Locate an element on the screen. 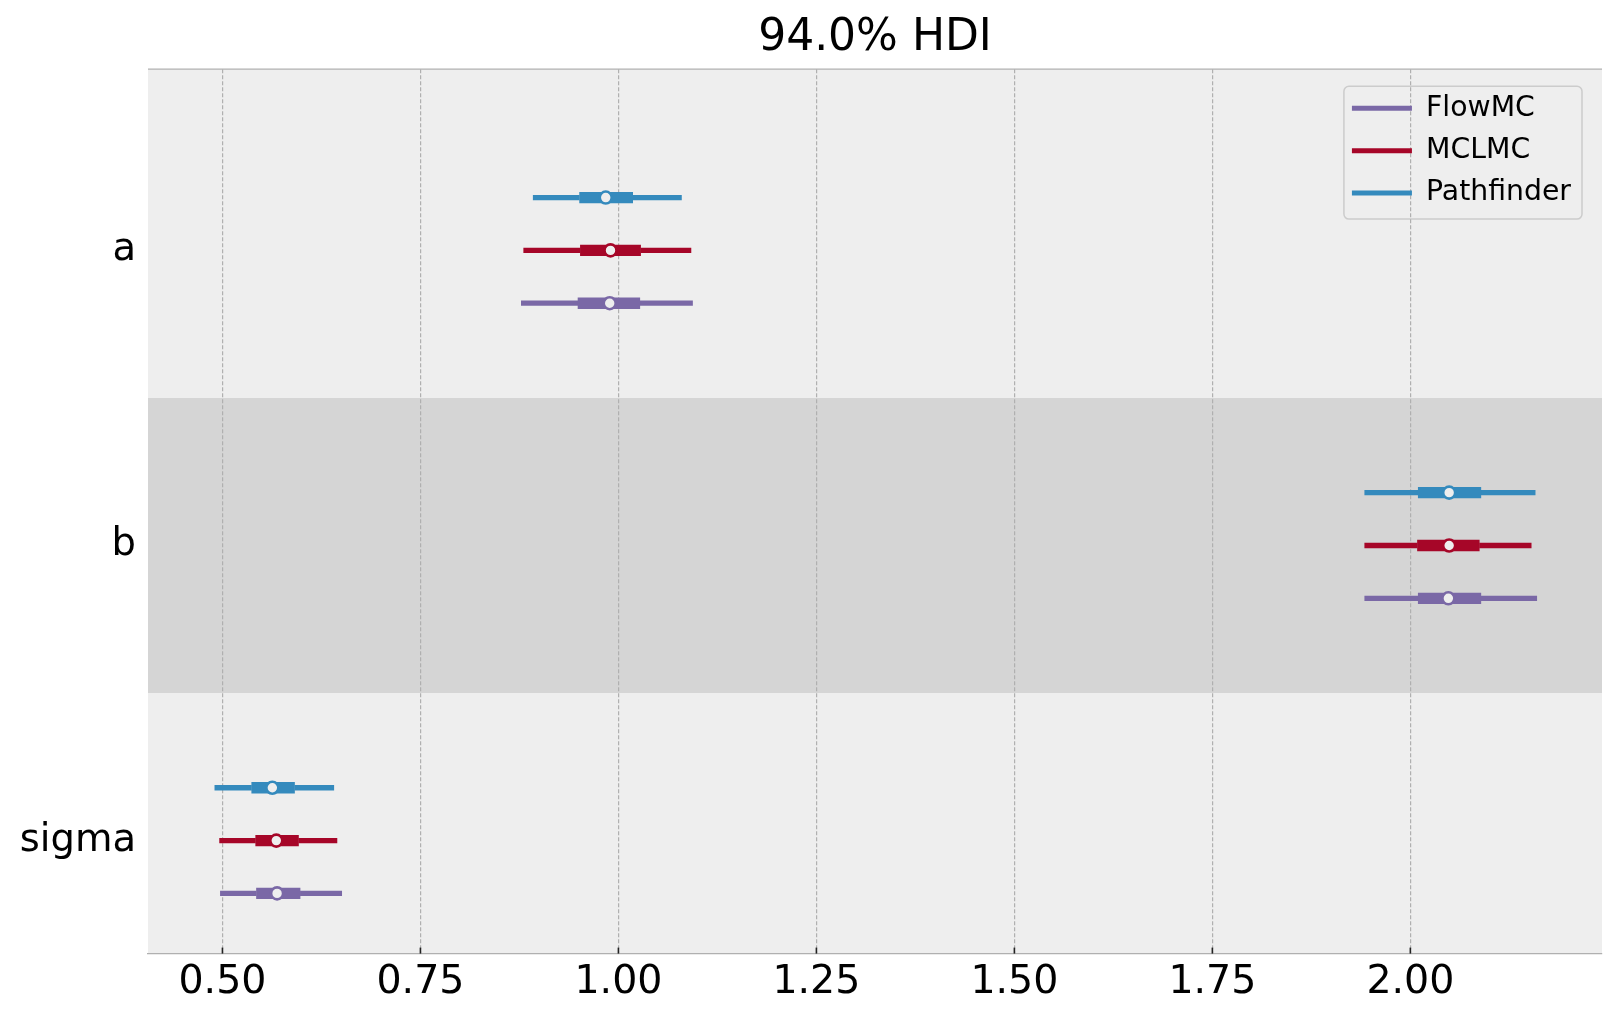  y-tick-label: b is located at coordinates (123, 542).